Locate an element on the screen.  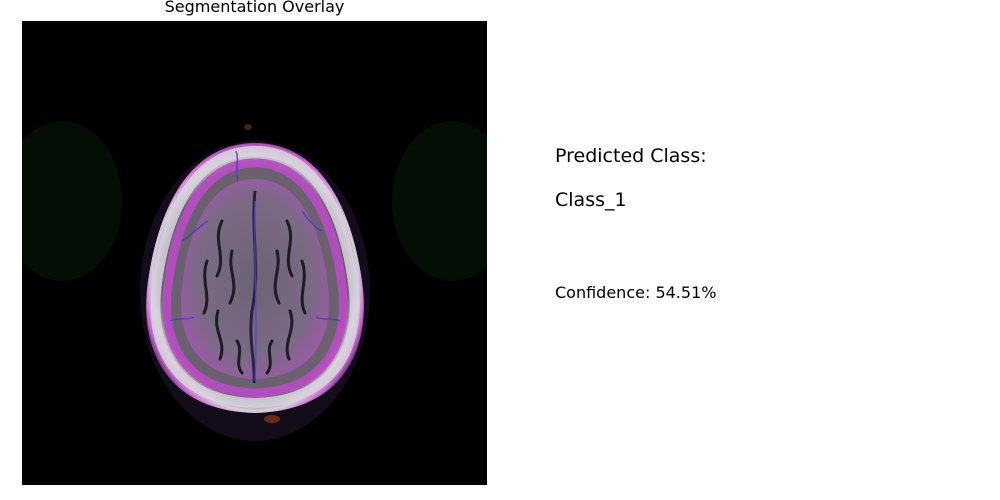
predicted-class-value: Class_1 is located at coordinates (591, 200).